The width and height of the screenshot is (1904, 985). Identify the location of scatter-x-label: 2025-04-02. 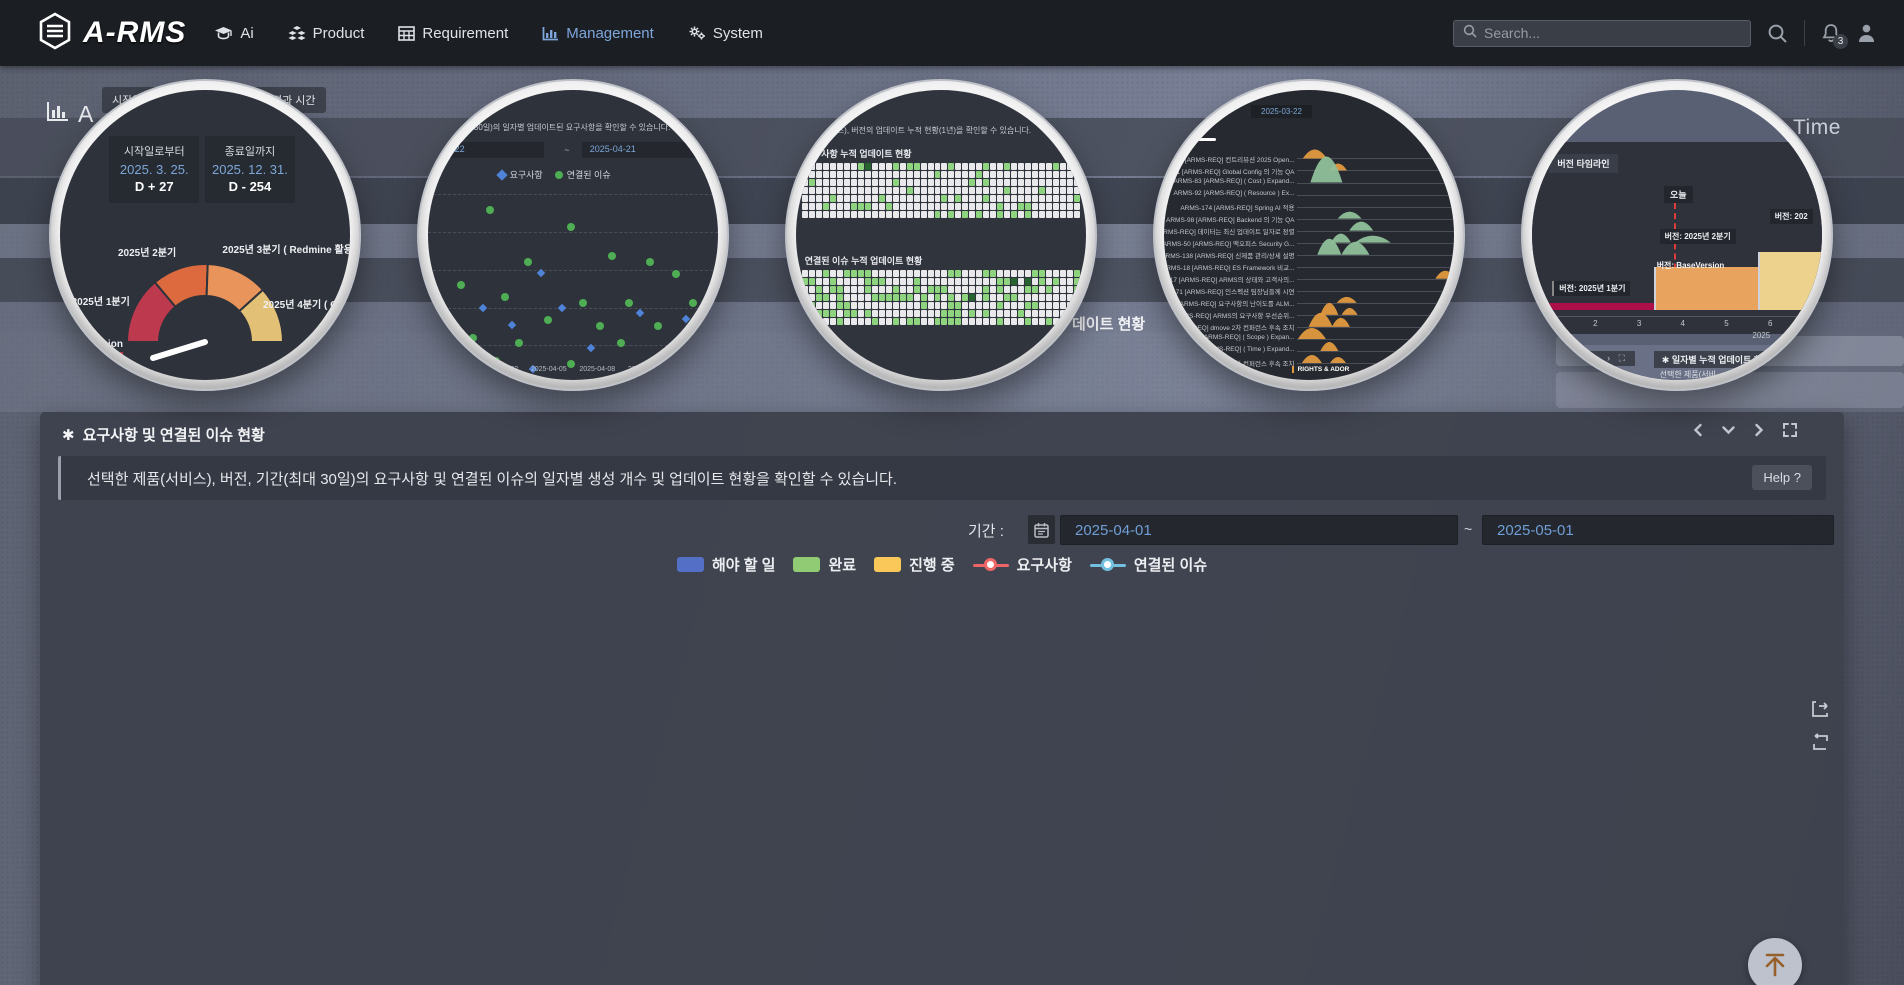
(500, 369).